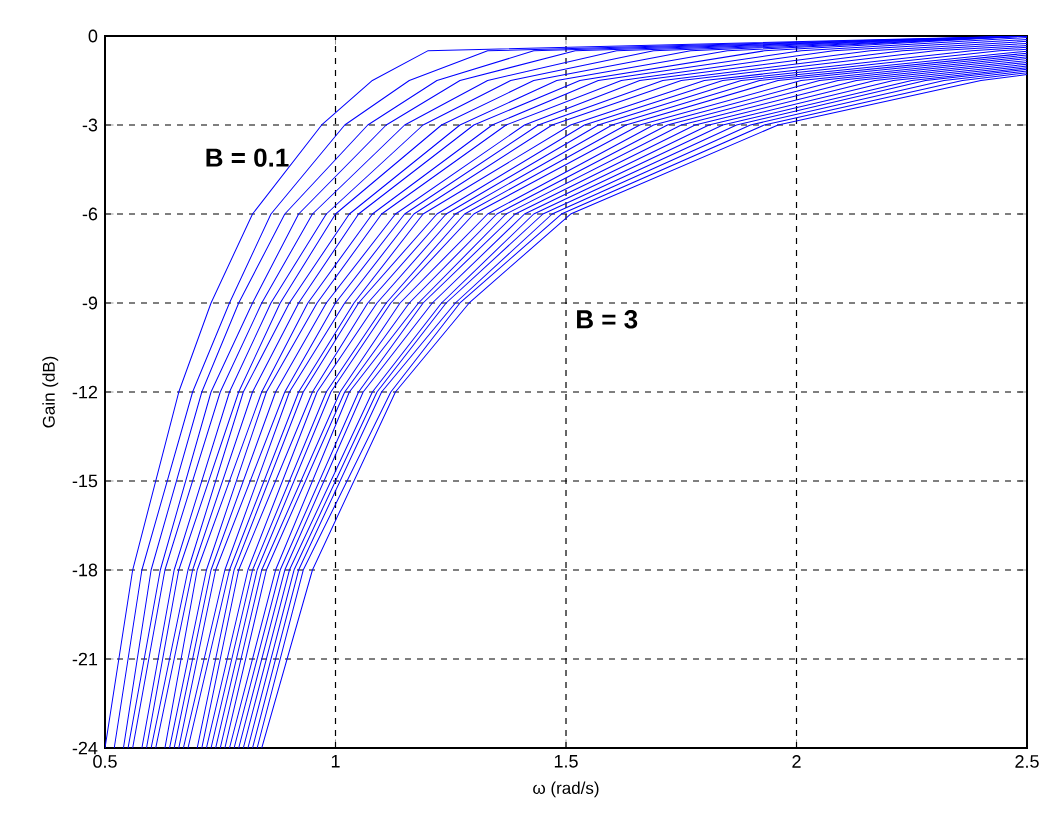 This screenshot has width=1049, height=825. Describe the element at coordinates (247, 157) in the screenshot. I see `annotation: B = 0.1` at that location.